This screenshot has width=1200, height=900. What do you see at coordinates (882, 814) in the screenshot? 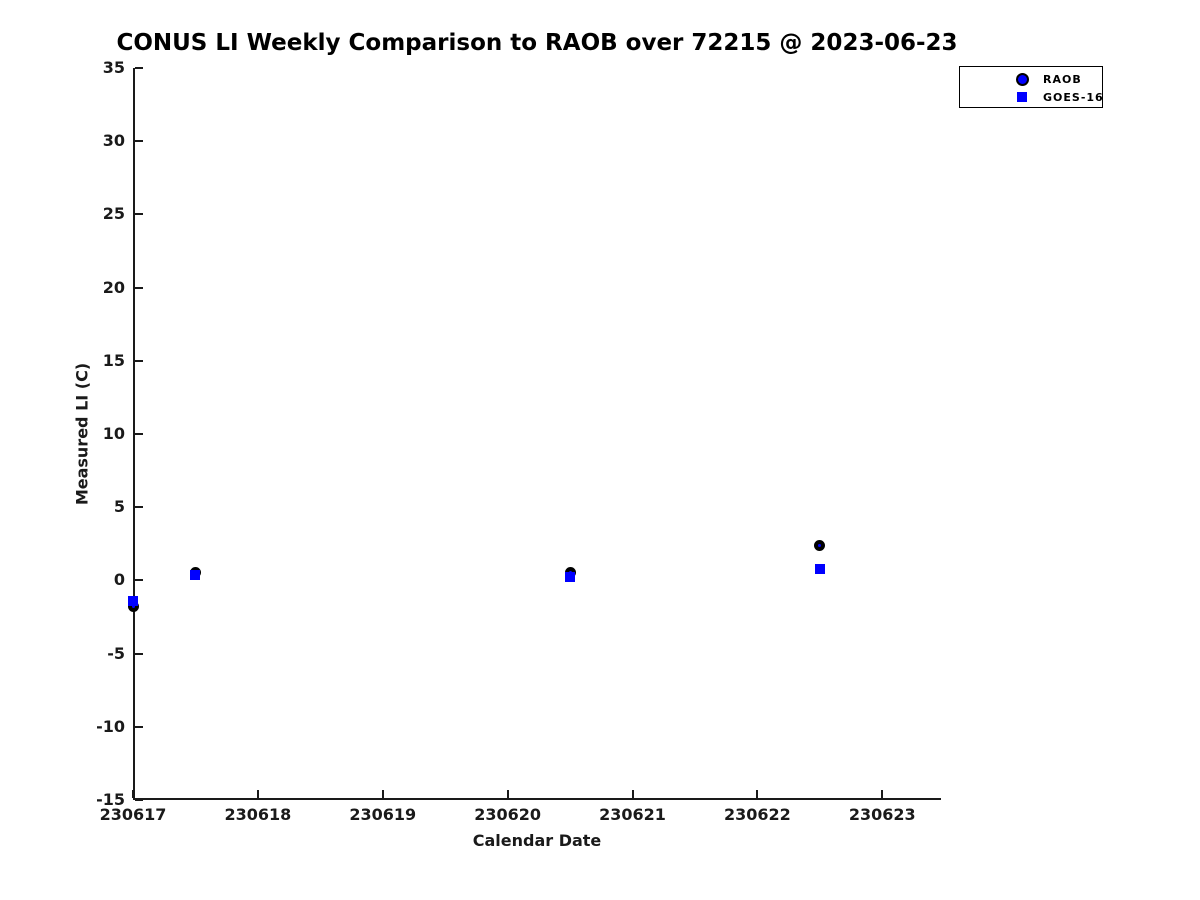
I see `x-tick-label: 230623` at bounding box center [882, 814].